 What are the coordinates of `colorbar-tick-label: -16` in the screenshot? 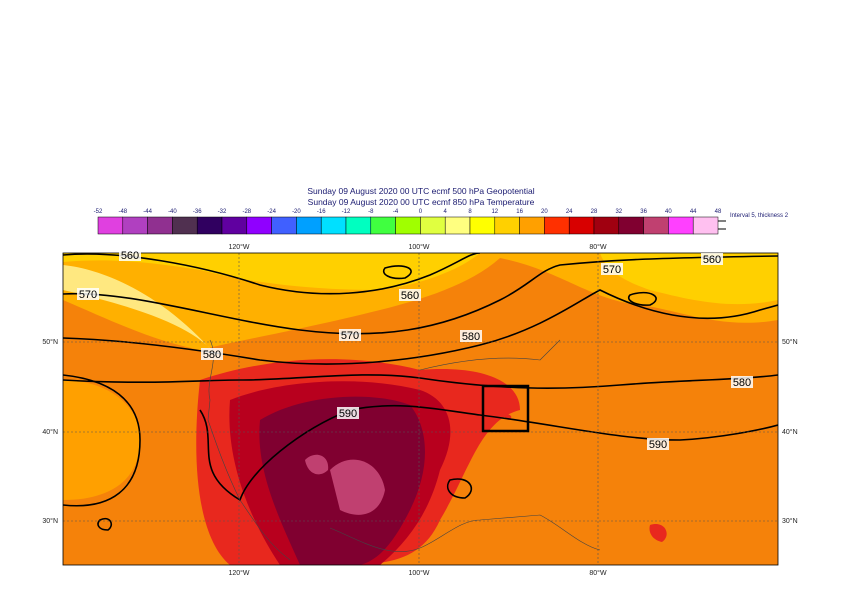 It's located at (321, 212).